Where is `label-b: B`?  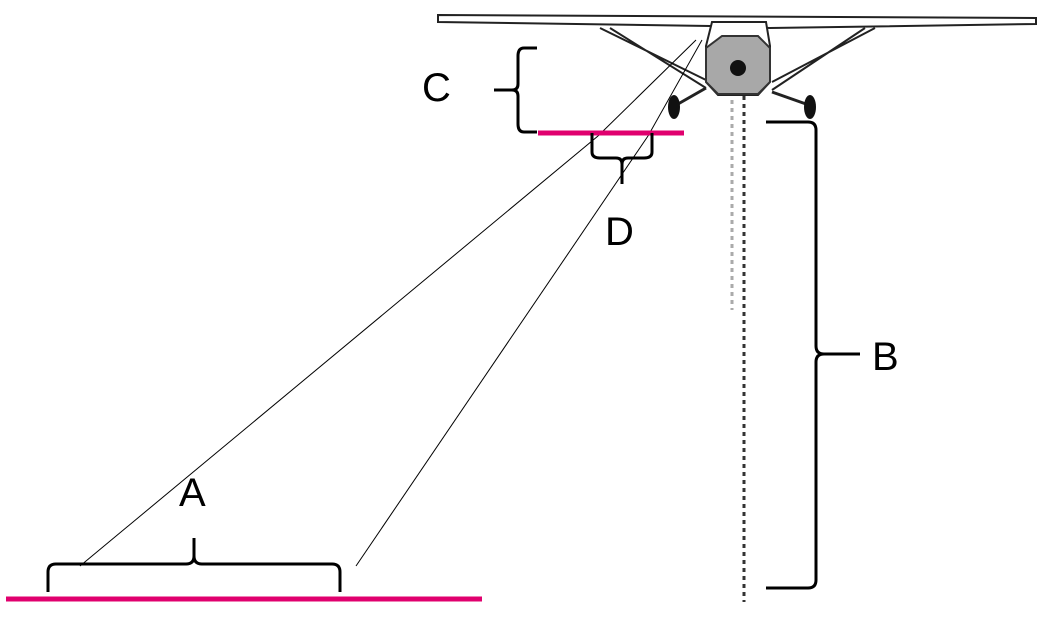 label-b: B is located at coordinates (885, 357).